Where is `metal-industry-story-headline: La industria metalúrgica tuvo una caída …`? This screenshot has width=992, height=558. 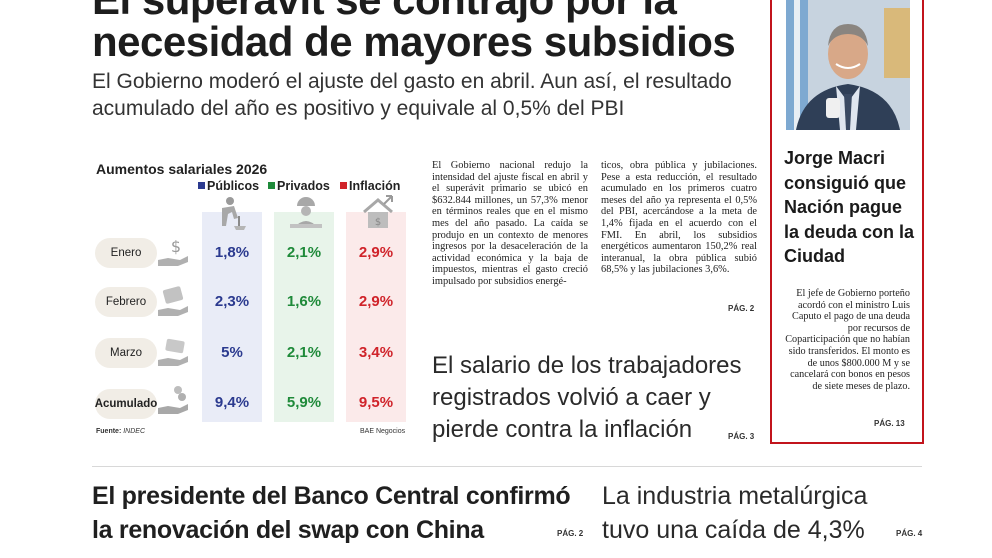
metal-industry-story-headline: La industria metalúrgica tuvo una caída … is located at coordinates (734, 513).